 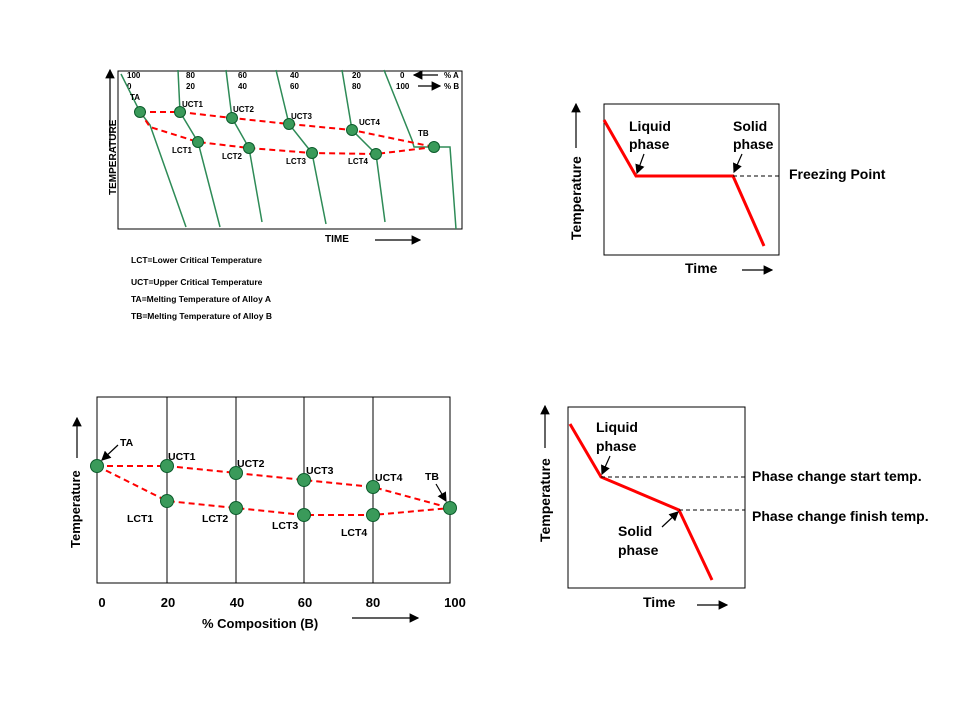 I want to click on phase-change-start-label: Phase change start temp., so click(x=837, y=476).